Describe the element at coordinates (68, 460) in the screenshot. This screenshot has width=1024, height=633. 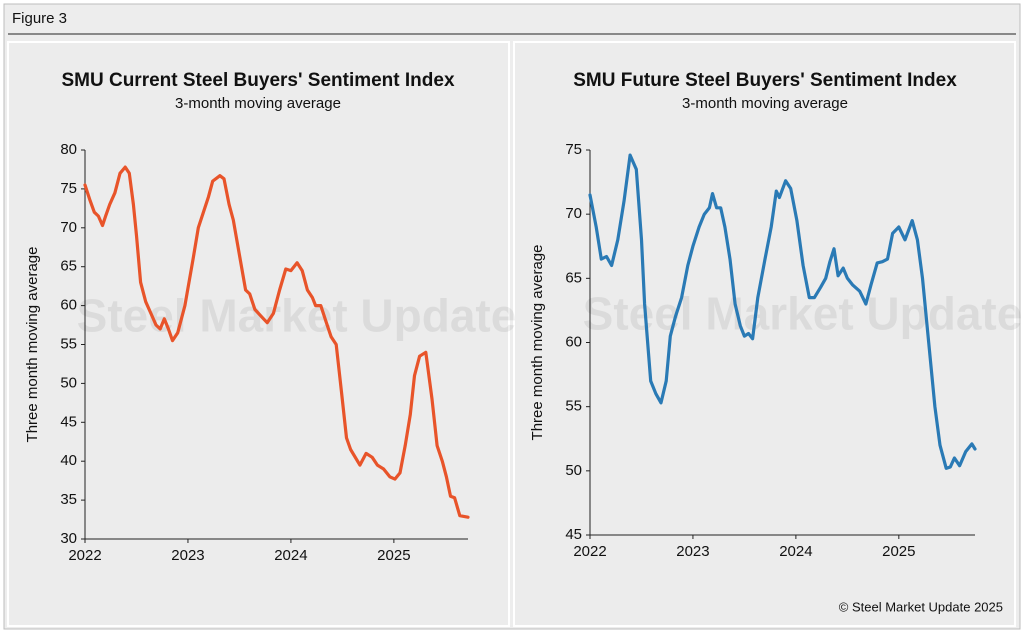
I see `y-tick-label: 40` at that location.